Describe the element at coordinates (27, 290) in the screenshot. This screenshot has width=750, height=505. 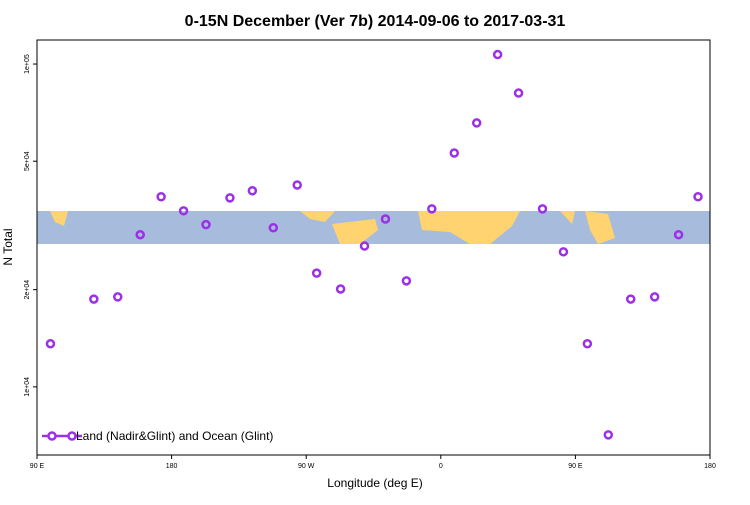
I see `y-tick-label: 2e+04` at that location.